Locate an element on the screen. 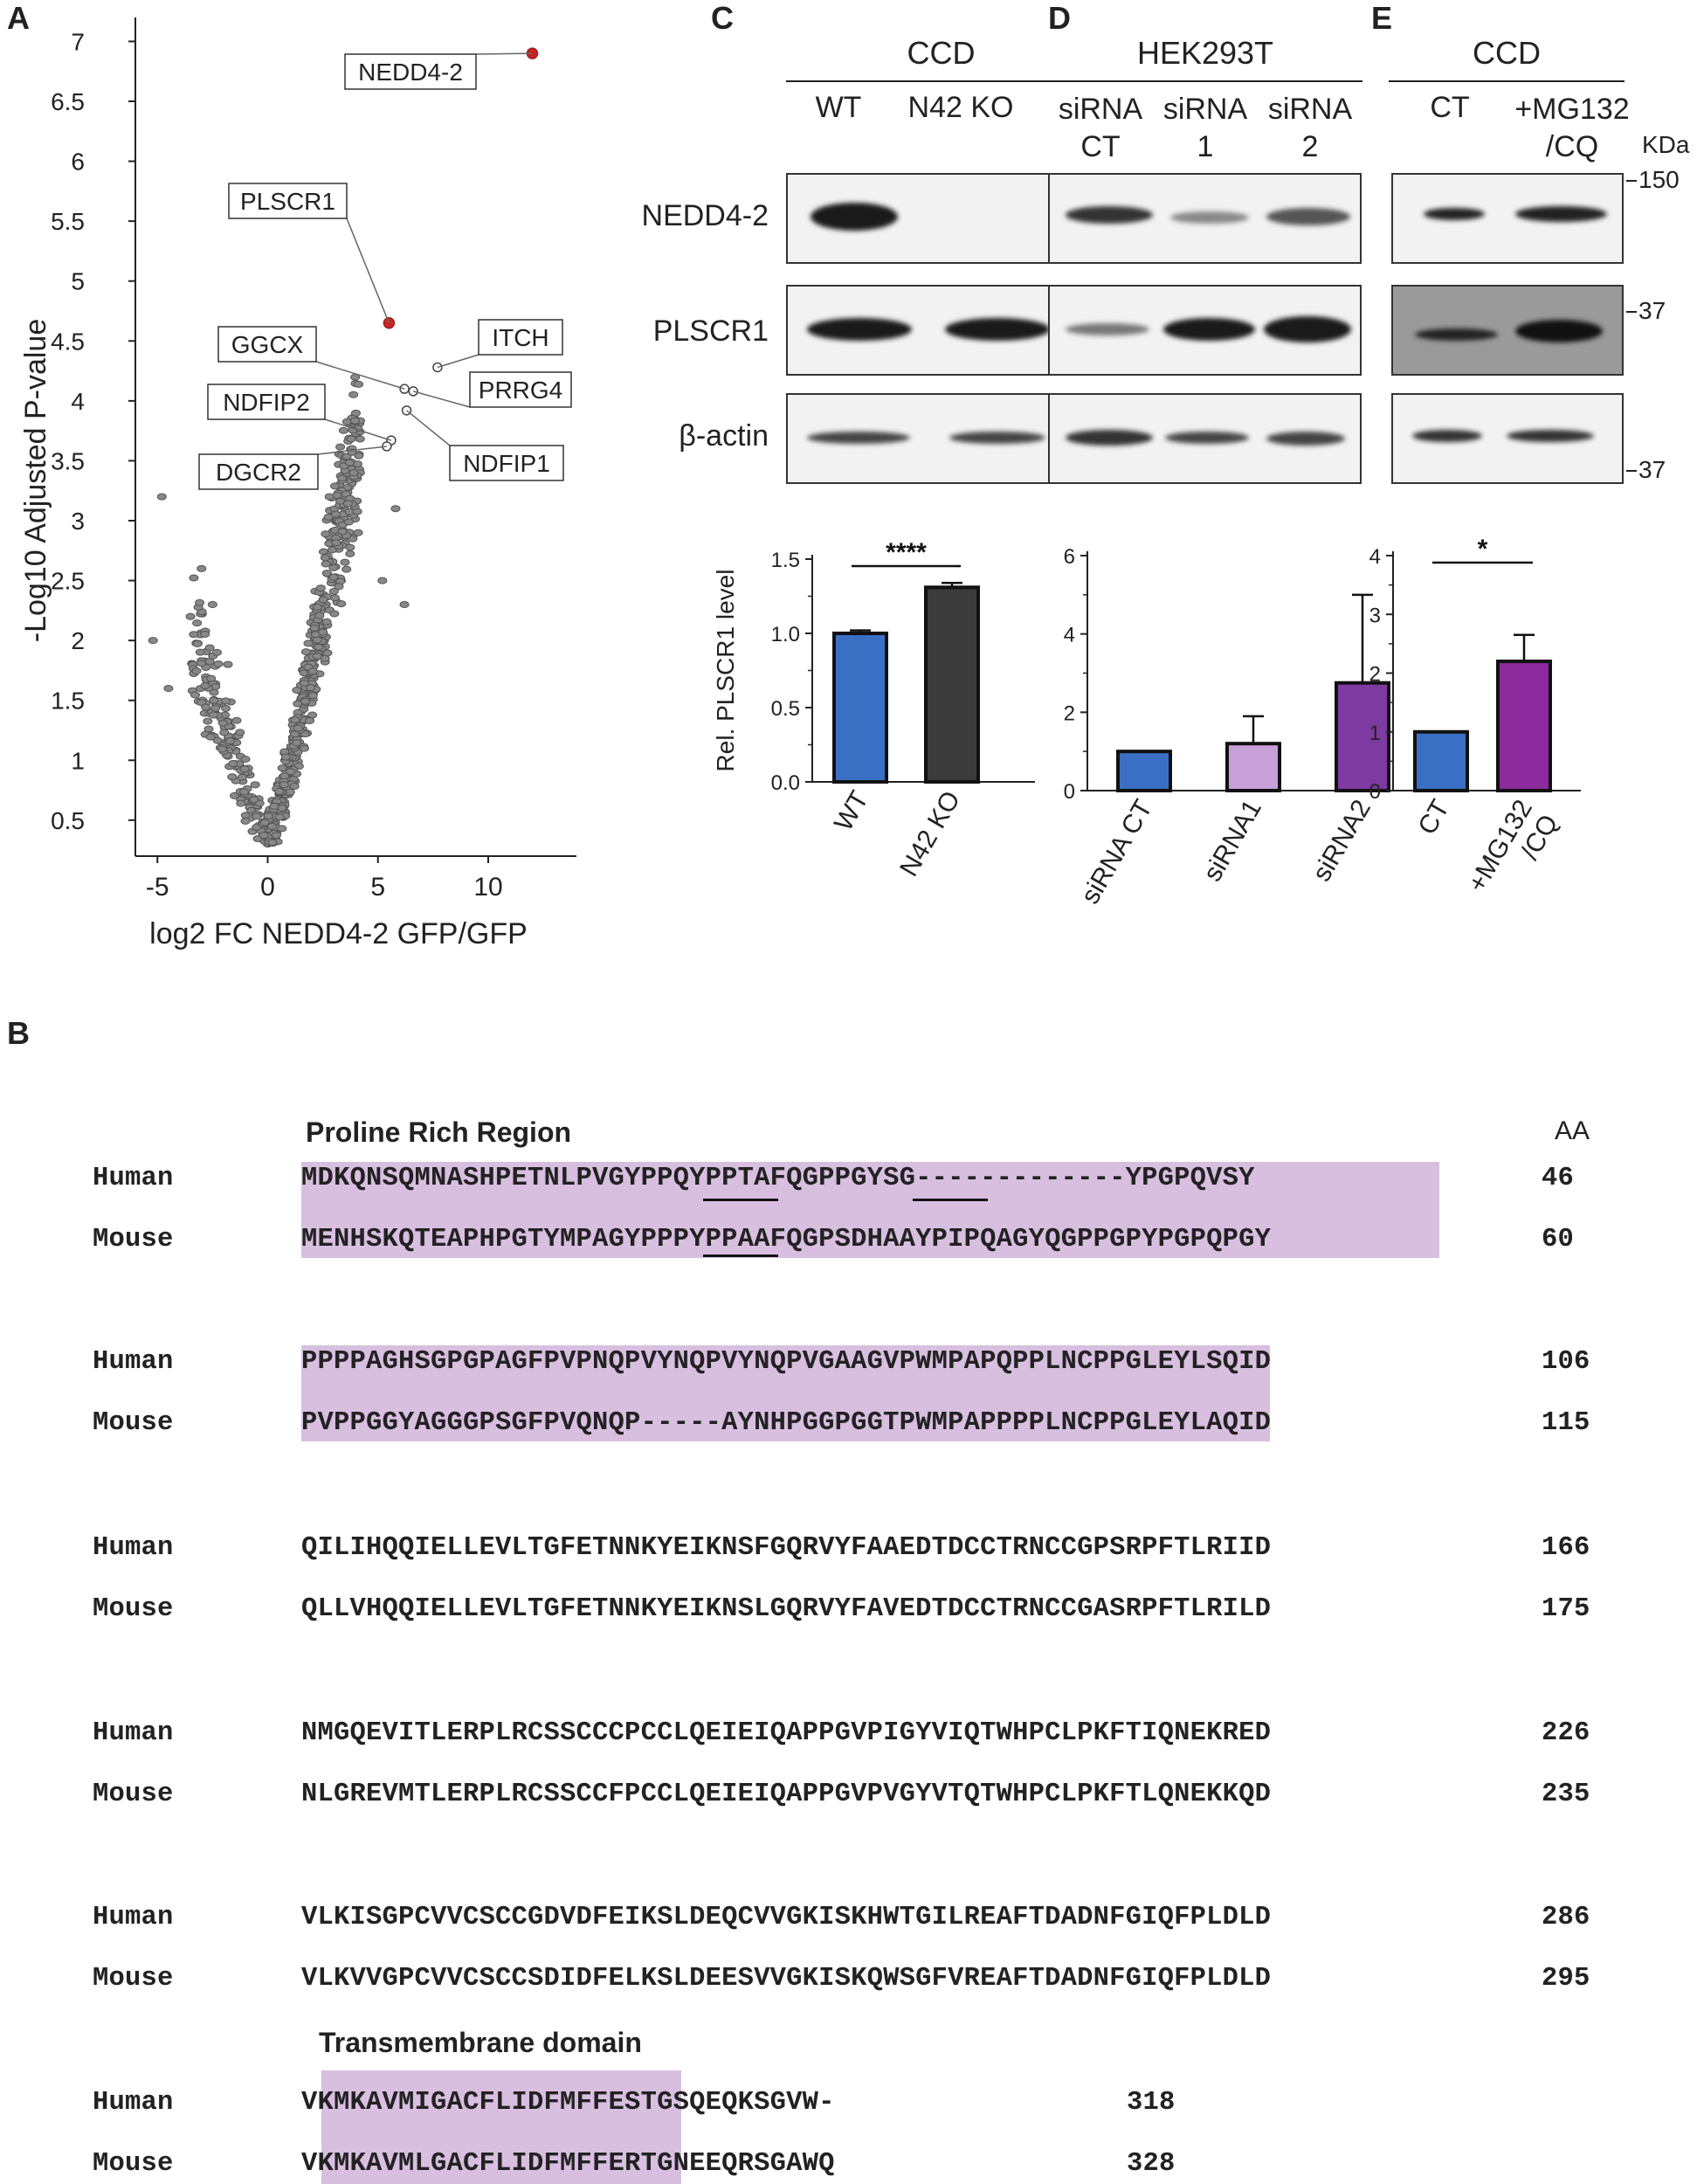 This screenshot has width=1697, height=2184. bar-category-label: CT is located at coordinates (1433, 817).